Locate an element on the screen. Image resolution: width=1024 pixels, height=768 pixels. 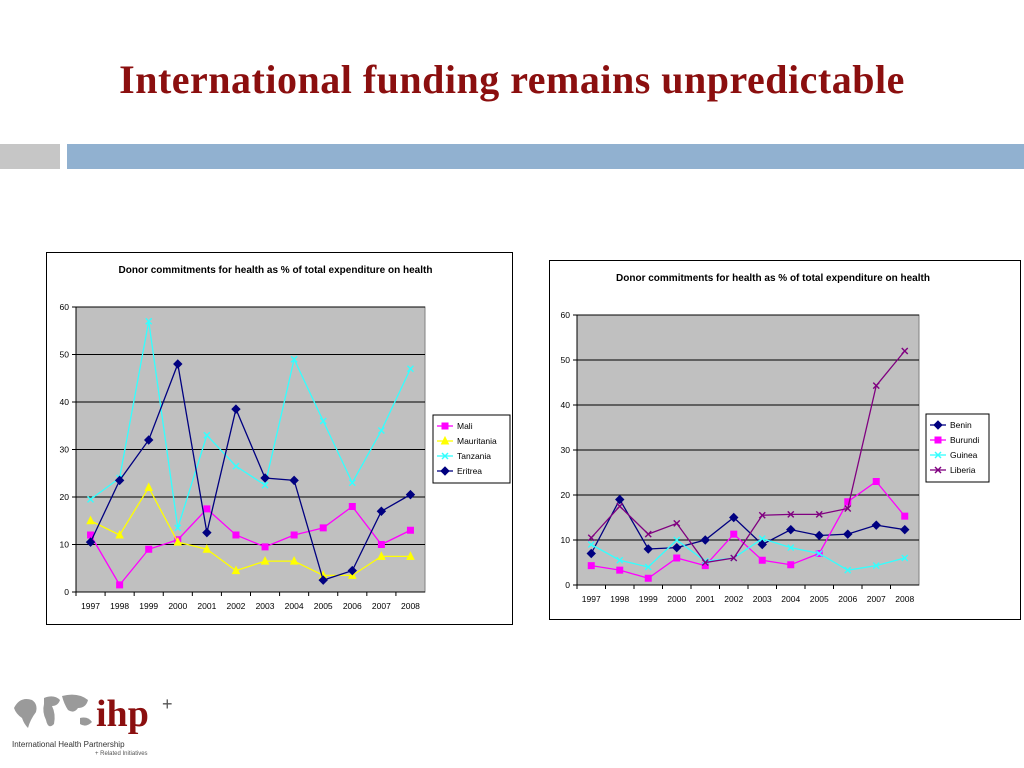
world-map-icon: ihp + is located at coordinates (93, 714).